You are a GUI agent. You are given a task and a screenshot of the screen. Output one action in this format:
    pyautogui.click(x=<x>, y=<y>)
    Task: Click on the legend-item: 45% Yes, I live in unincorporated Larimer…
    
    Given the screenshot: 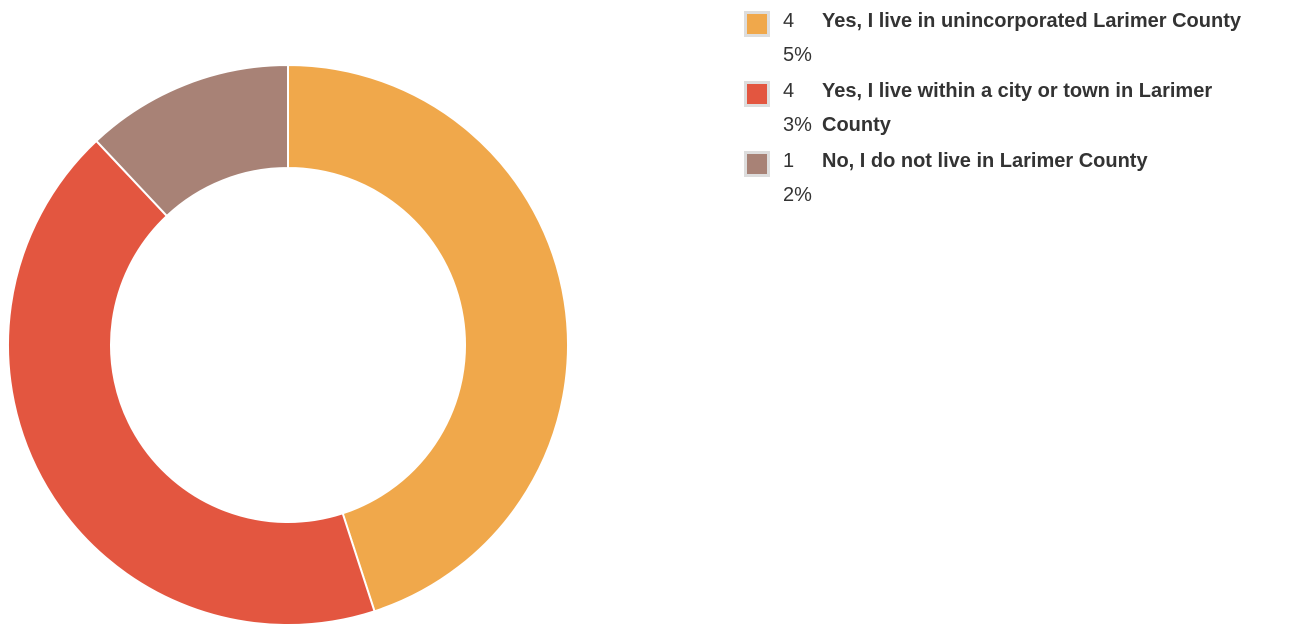 What is the action you would take?
    pyautogui.click(x=1024, y=41)
    